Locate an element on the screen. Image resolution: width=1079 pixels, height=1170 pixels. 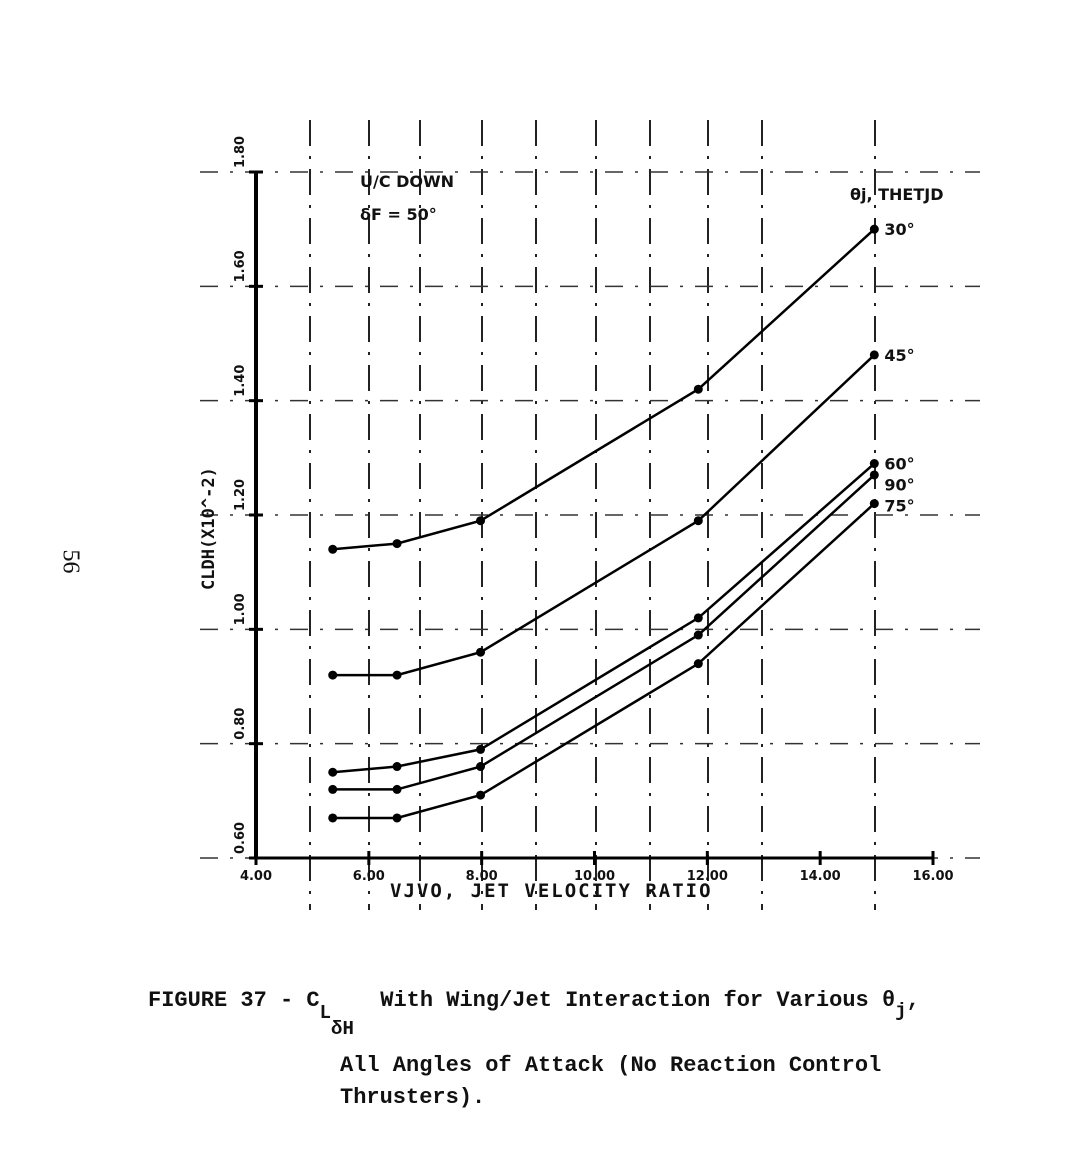
legend-label: 30° is located at coordinates (899, 229).